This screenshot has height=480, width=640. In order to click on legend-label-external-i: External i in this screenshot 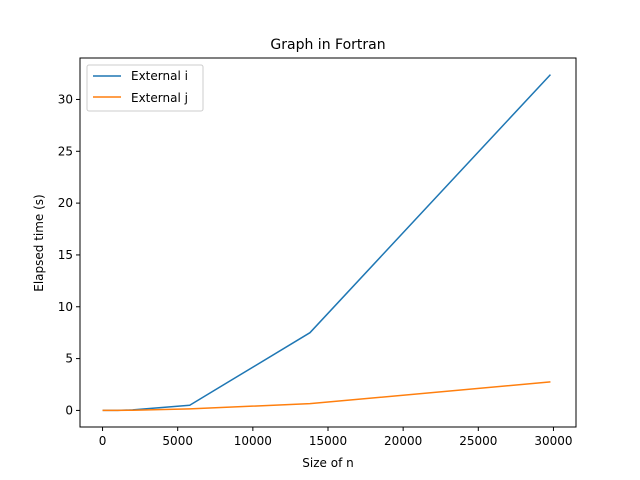, I will do `click(159, 76)`.